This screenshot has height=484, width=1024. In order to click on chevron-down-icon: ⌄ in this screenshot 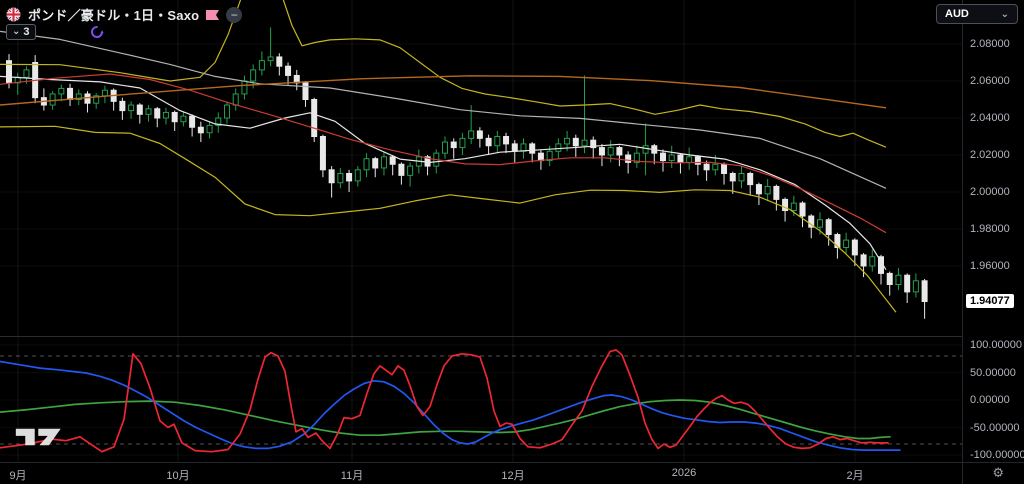, I will do `click(1004, 14)`.